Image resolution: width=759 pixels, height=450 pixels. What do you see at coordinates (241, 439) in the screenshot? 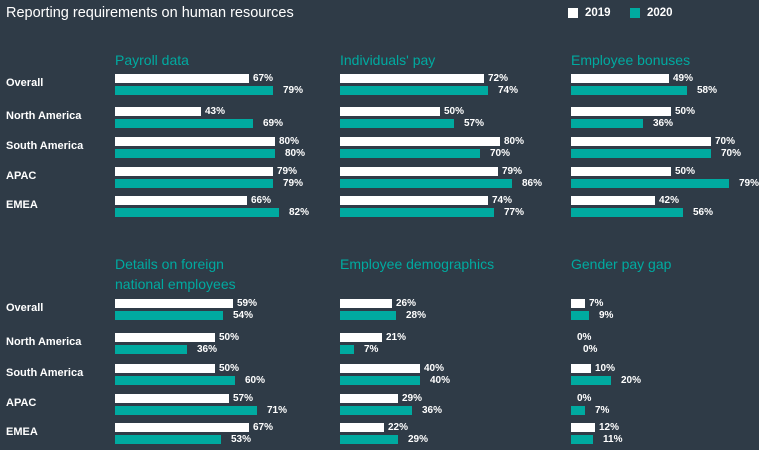
I see `value-label-2020: 53%` at bounding box center [241, 439].